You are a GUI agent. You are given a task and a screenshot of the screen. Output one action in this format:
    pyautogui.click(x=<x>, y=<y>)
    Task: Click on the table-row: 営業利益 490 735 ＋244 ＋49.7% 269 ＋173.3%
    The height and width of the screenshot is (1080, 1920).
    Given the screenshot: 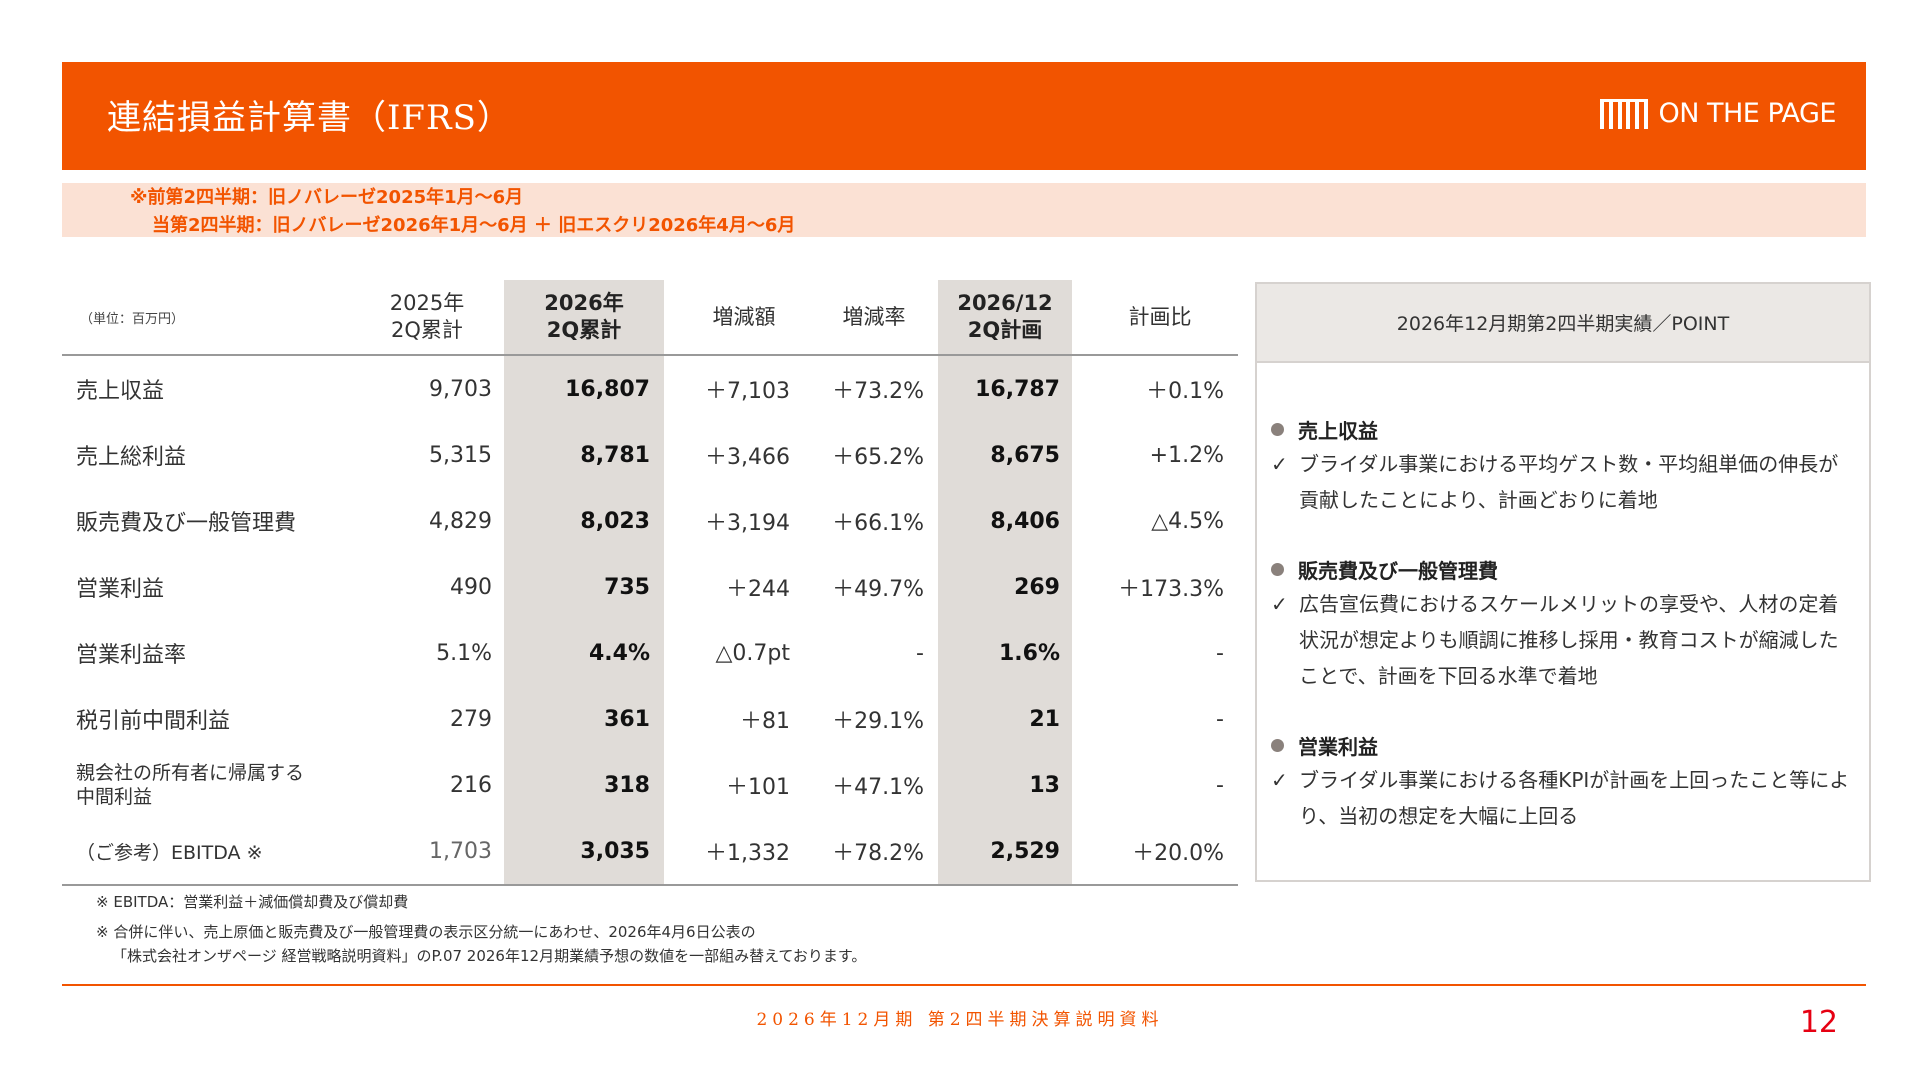 What is the action you would take?
    pyautogui.click(x=650, y=587)
    